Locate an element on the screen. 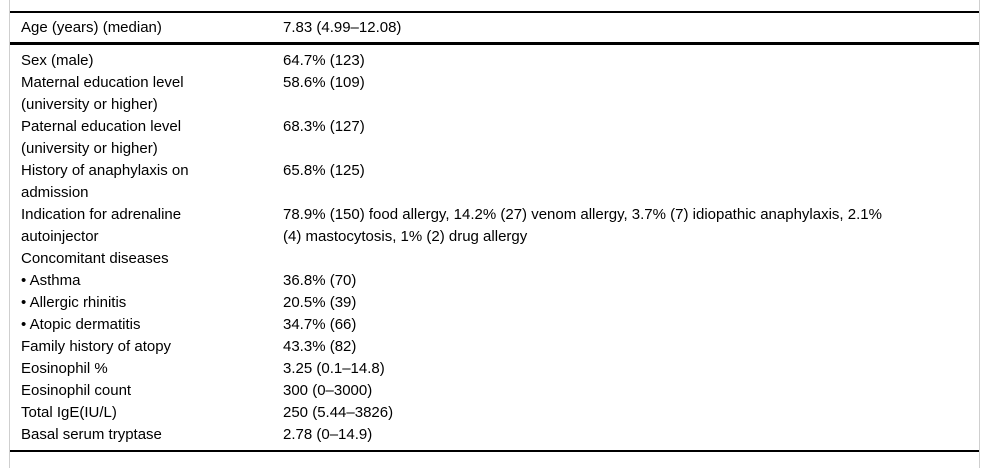 The image size is (992, 468). row-value: 250 (5.44–3826) is located at coordinates (338, 412).